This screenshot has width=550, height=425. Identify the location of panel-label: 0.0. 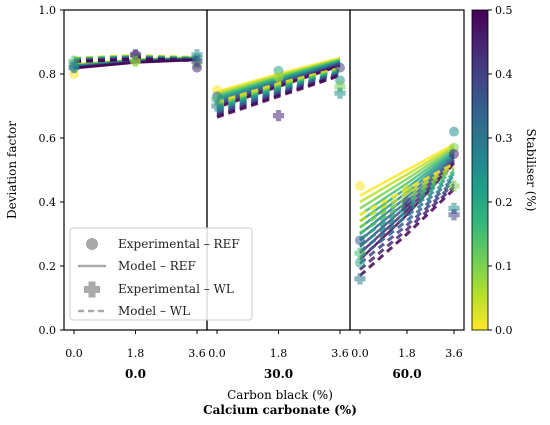
(135, 374).